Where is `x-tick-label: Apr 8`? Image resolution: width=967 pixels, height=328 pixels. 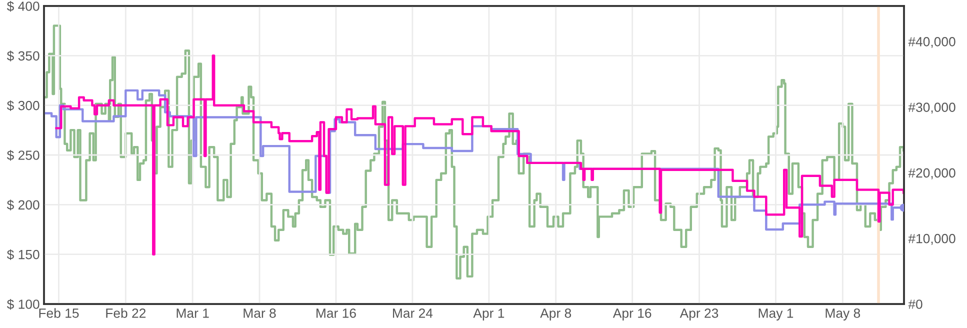 x-tick-label: Apr 8 is located at coordinates (556, 314).